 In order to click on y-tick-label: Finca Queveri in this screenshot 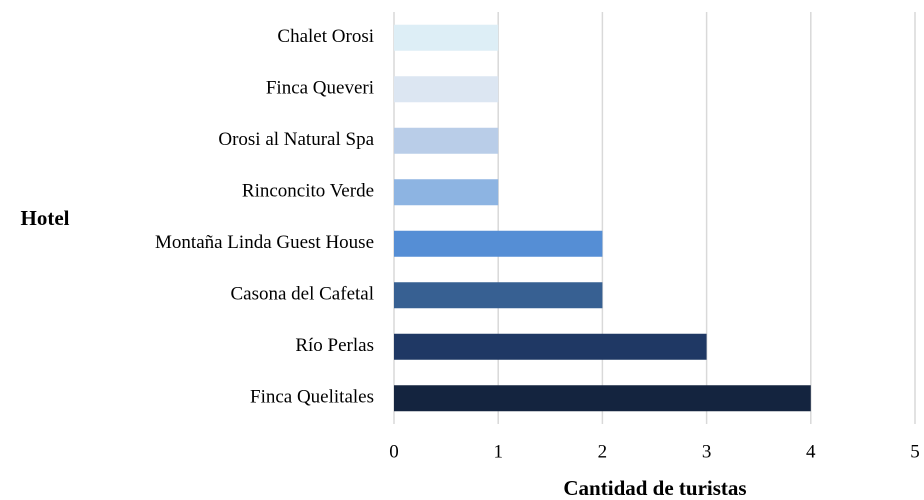, I will do `click(320, 88)`.